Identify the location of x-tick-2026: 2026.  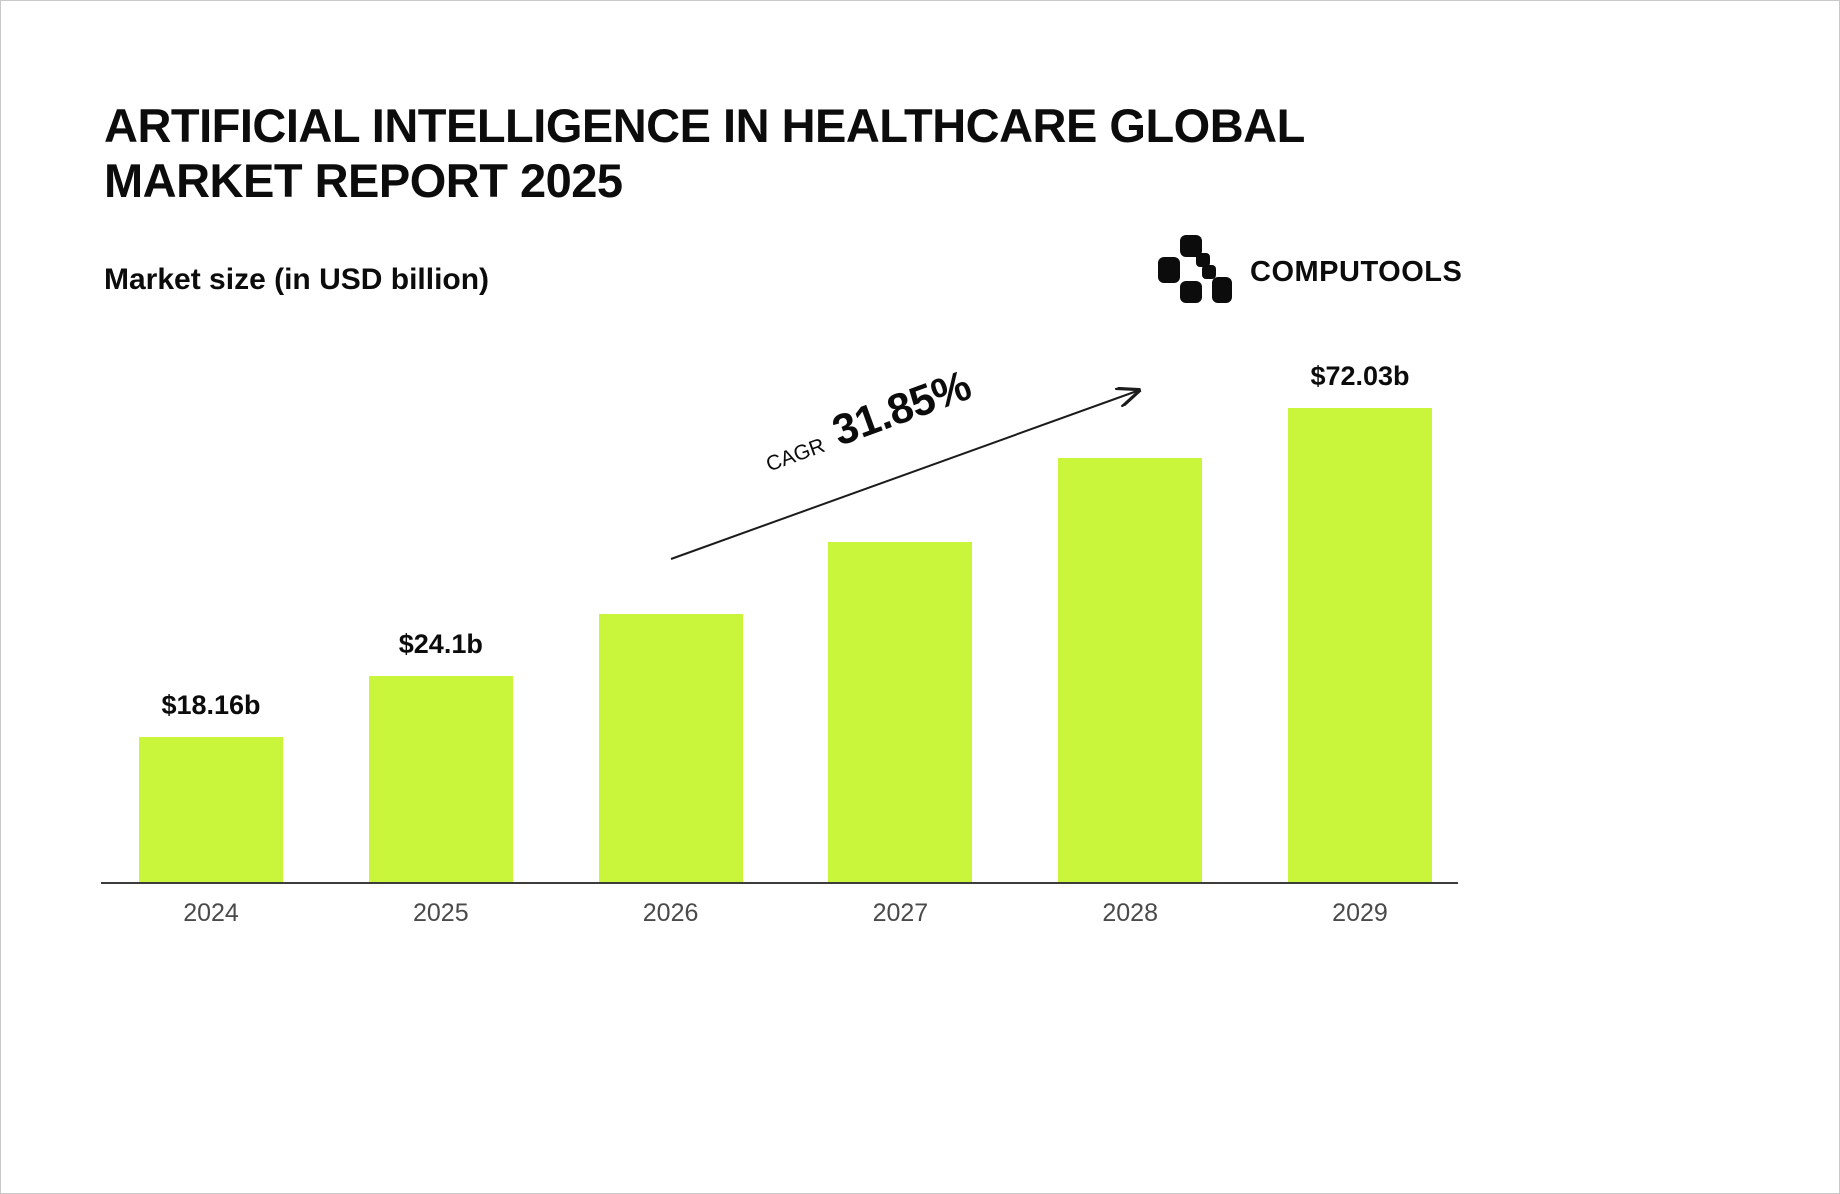
(670, 913).